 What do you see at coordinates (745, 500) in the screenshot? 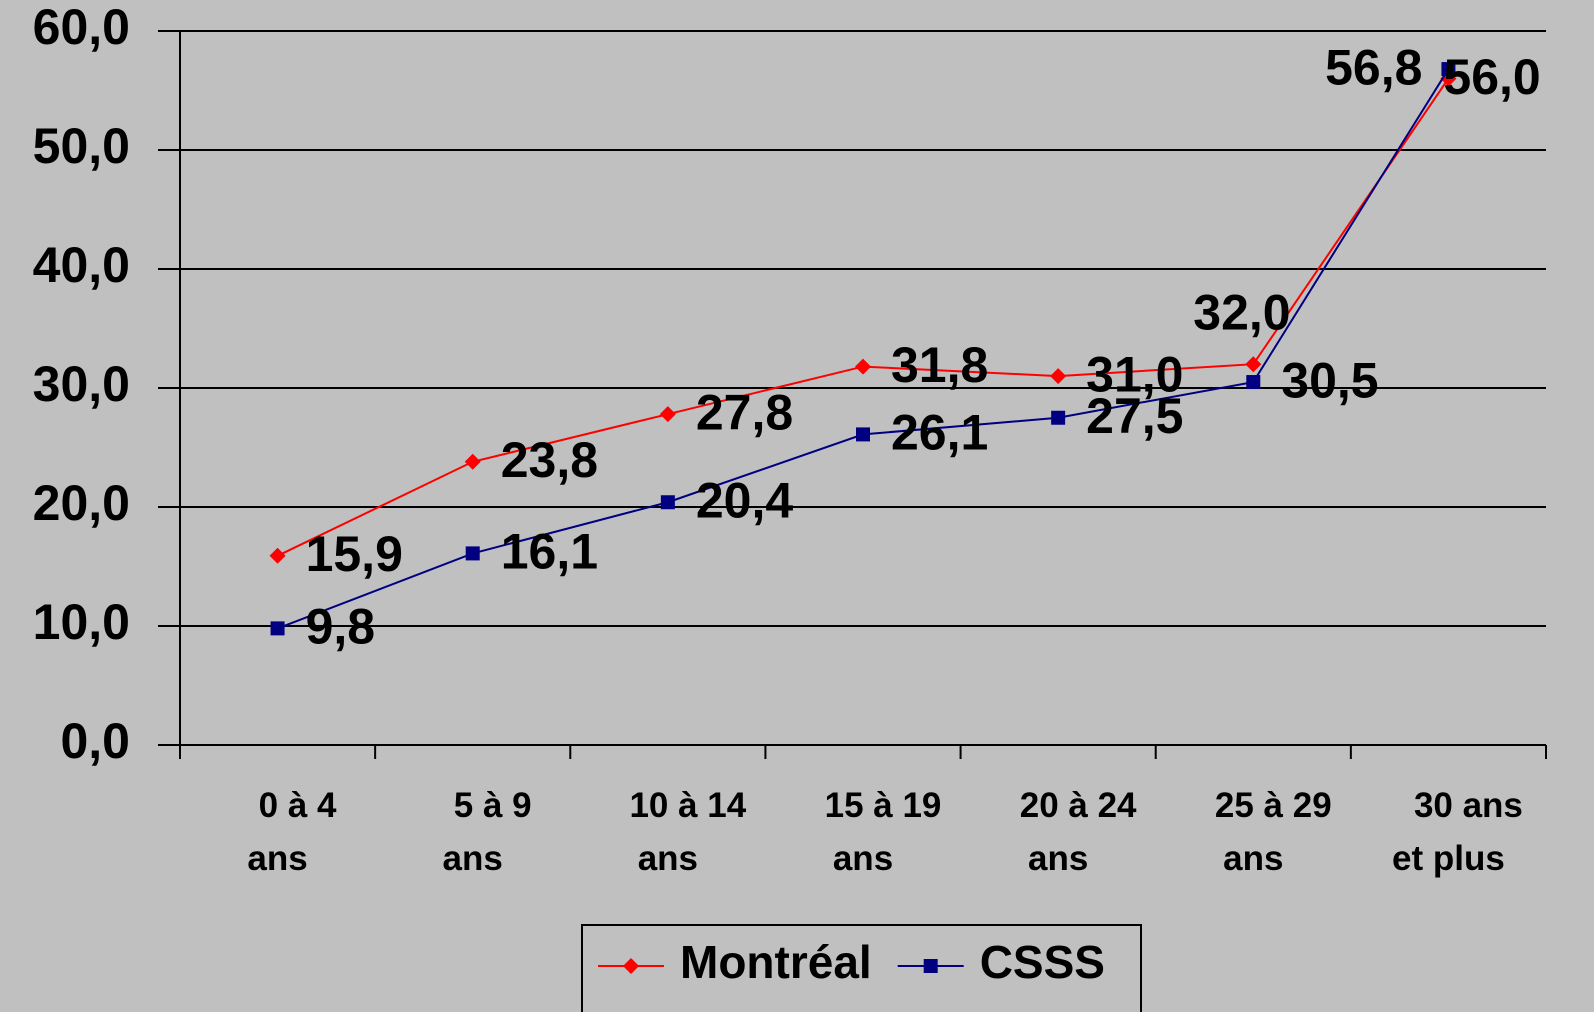
I see `data-label: 20,4` at bounding box center [745, 500].